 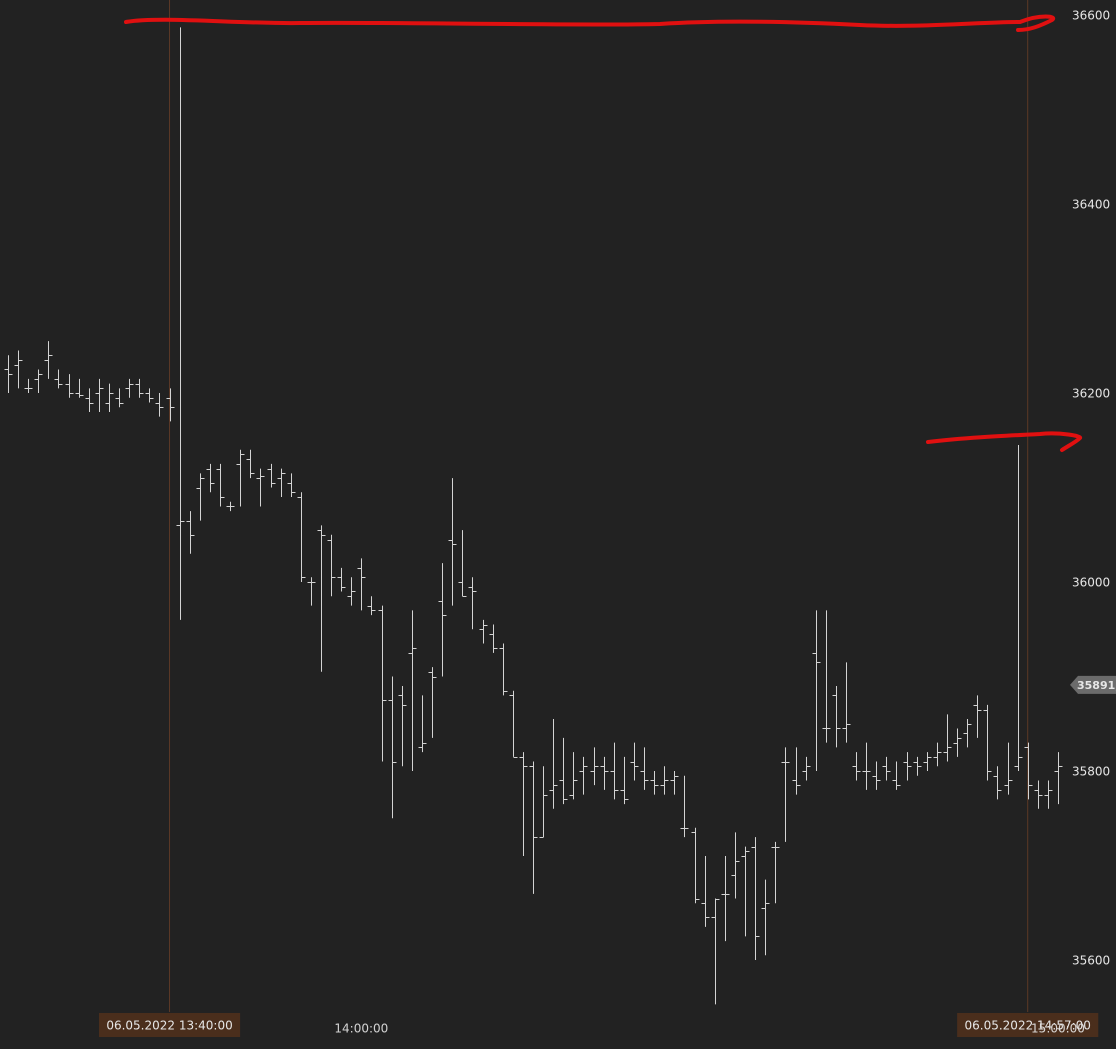 I want to click on x-tick-label: 06.05.2022 13:40:00, so click(x=169, y=1026).